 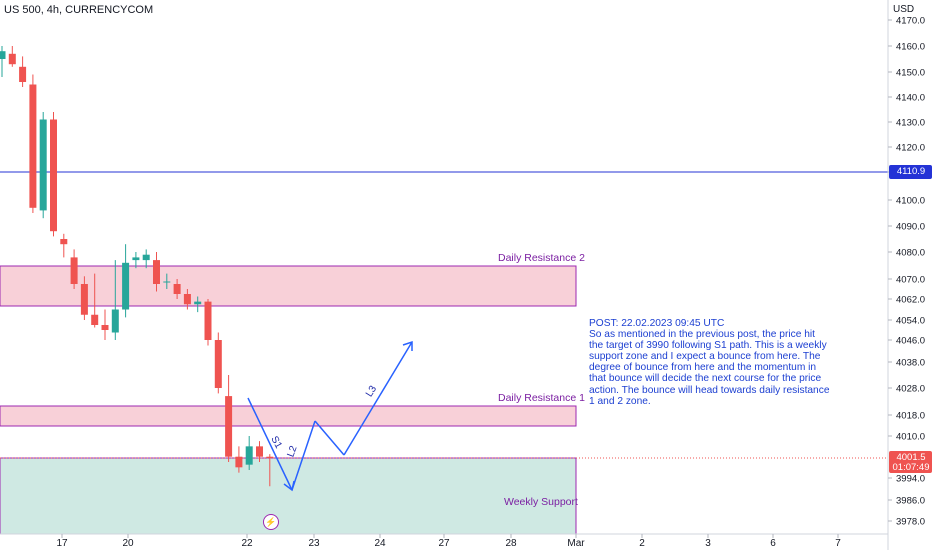 I want to click on ytick-label: 3994.0, so click(x=910, y=479).